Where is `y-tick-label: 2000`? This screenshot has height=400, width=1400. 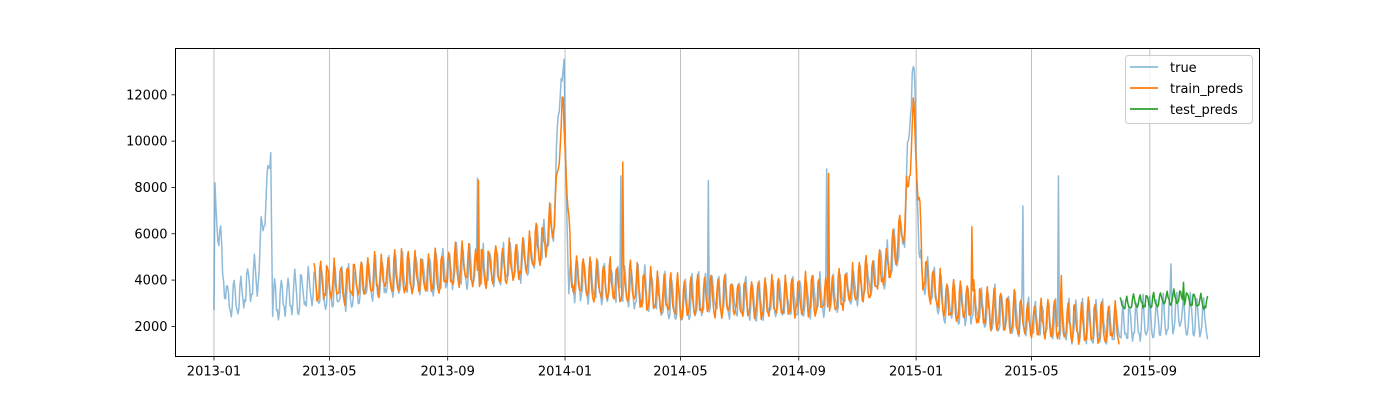
y-tick-label: 2000 is located at coordinates (150, 327).